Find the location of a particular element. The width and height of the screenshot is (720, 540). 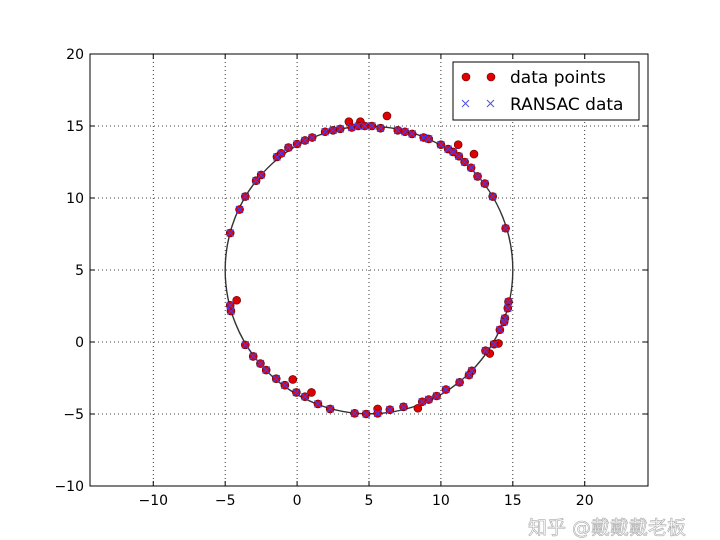

y-tick-label: −10 is located at coordinates (69, 487).